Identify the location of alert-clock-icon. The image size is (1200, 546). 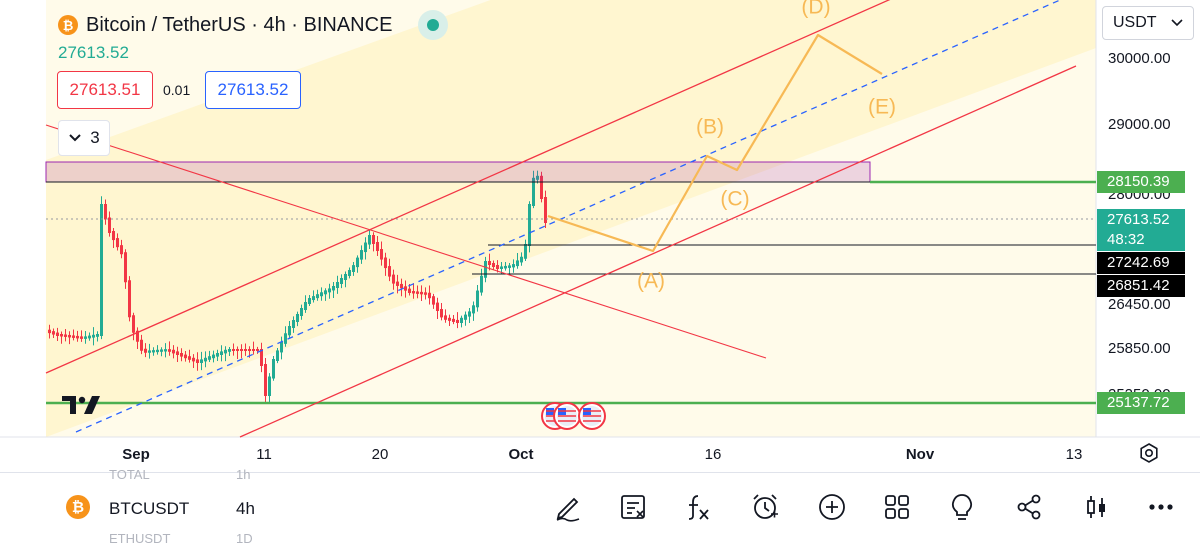
(765, 507).